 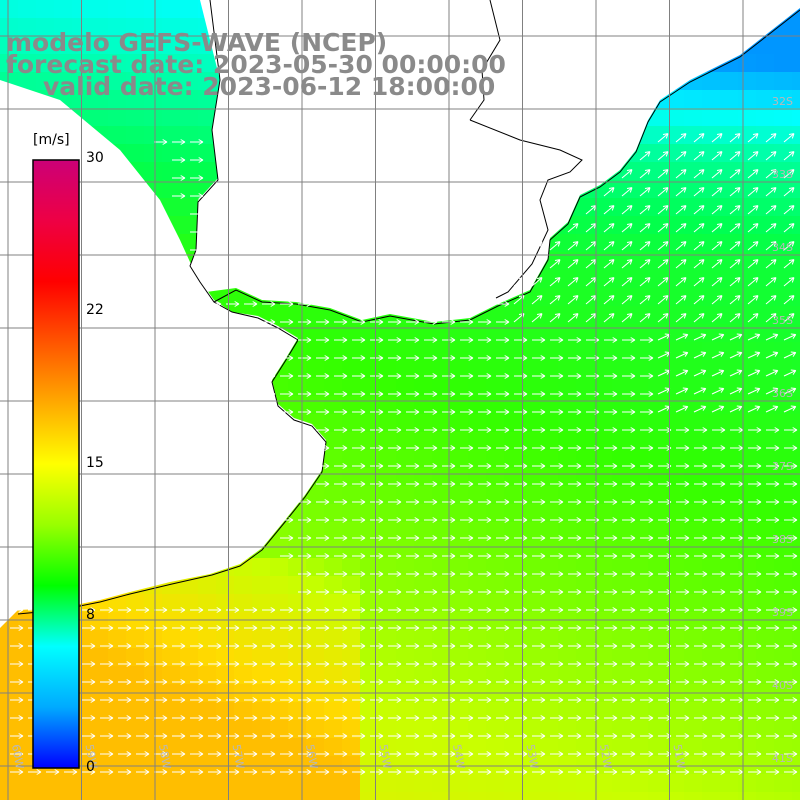 What do you see at coordinates (782, 539) in the screenshot?
I see `lat-label: 38S` at bounding box center [782, 539].